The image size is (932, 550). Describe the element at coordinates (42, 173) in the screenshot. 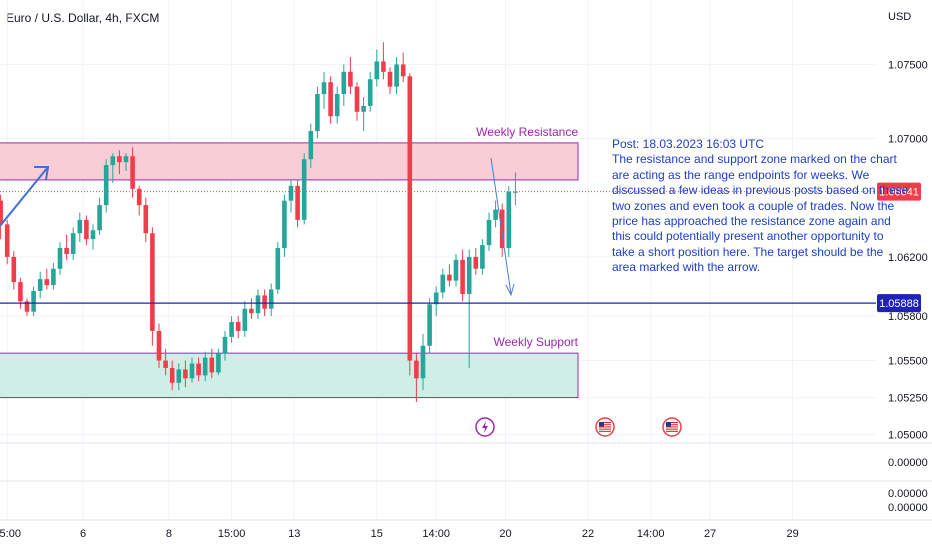

I see `trend-arrow-head` at that location.